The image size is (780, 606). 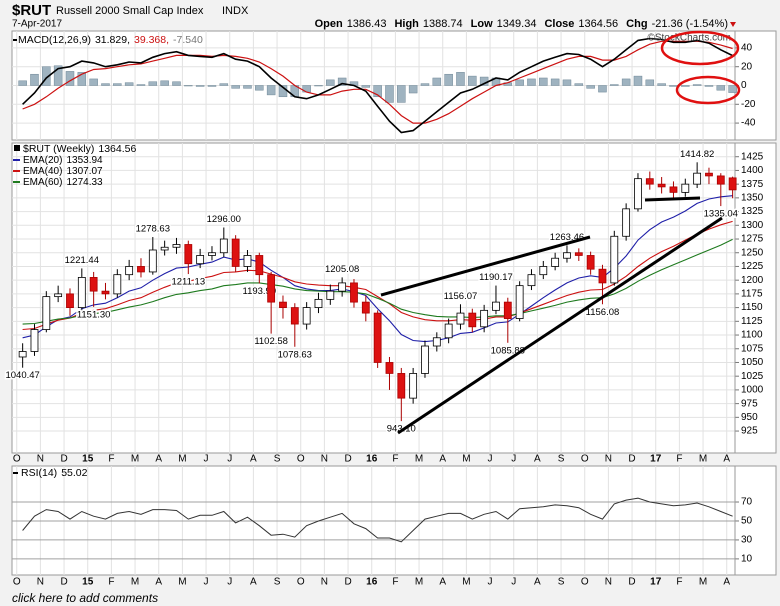 What do you see at coordinates (117, 149) in the screenshot?
I see `price-legend-value: 1364.56` at bounding box center [117, 149].